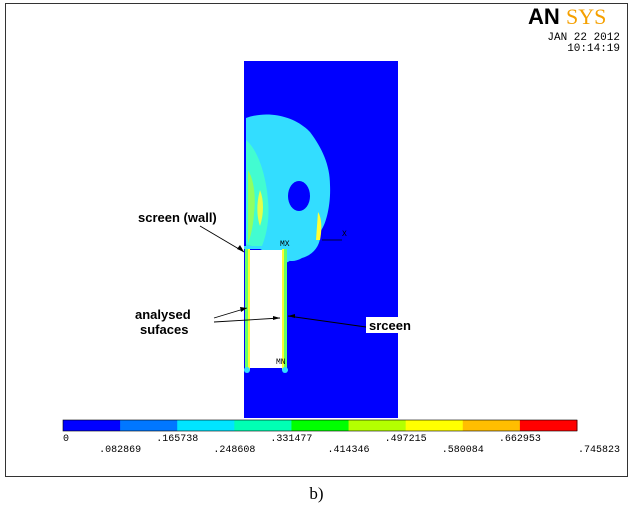 The image size is (633, 506). Describe the element at coordinates (163, 314) in the screenshot. I see `annotation-analysed-line1: analysed` at that location.